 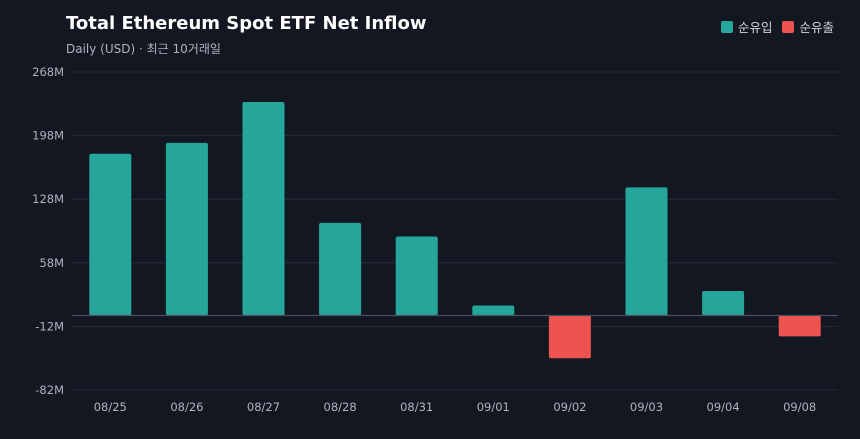 What do you see at coordinates (49, 326) in the screenshot?
I see `y-tick-label: -12M` at bounding box center [49, 326].